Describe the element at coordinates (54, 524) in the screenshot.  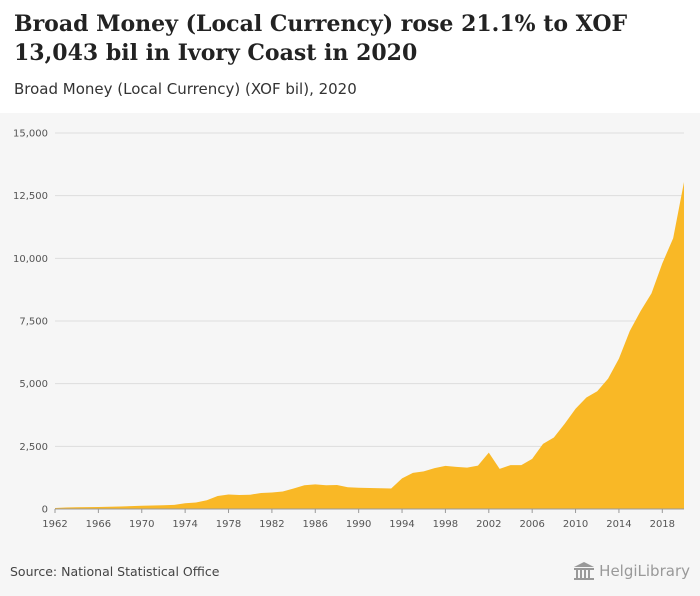
I see `x-tick-label: 1962` at that location.